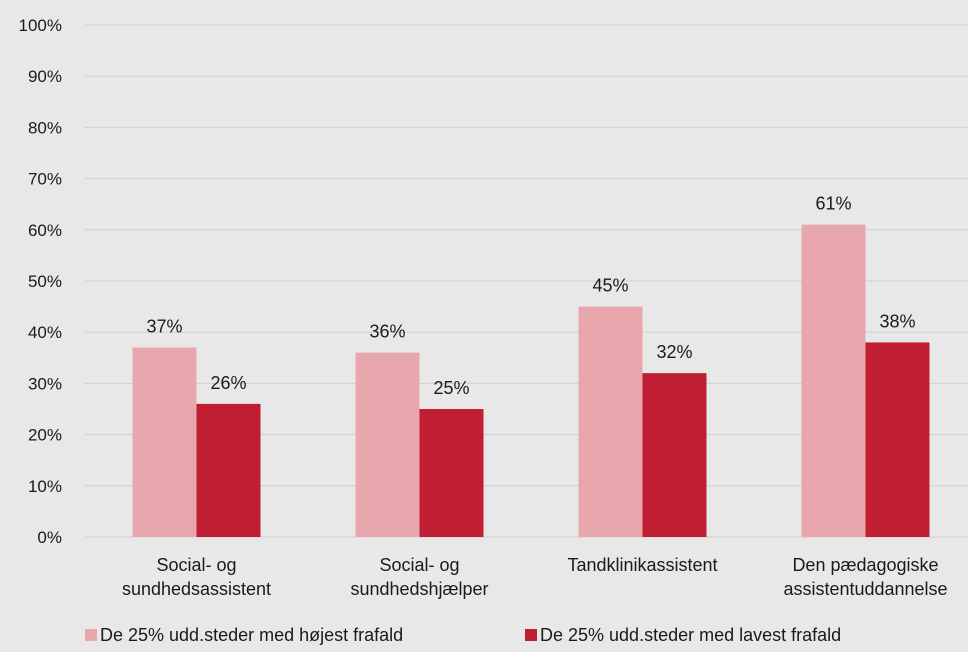 Image resolution: width=968 pixels, height=652 pixels. I want to click on data-label: 37%, so click(164, 327).